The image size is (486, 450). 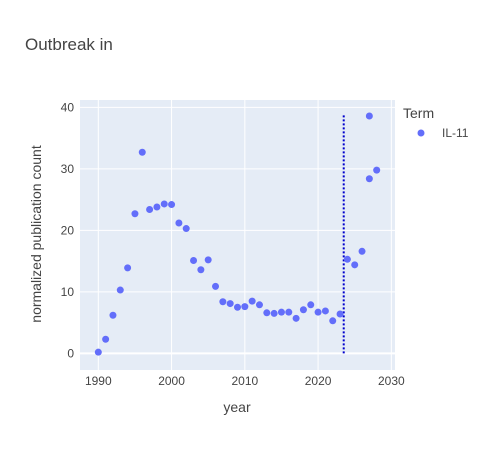 I want to click on x-axis-title: year, so click(x=237, y=407).